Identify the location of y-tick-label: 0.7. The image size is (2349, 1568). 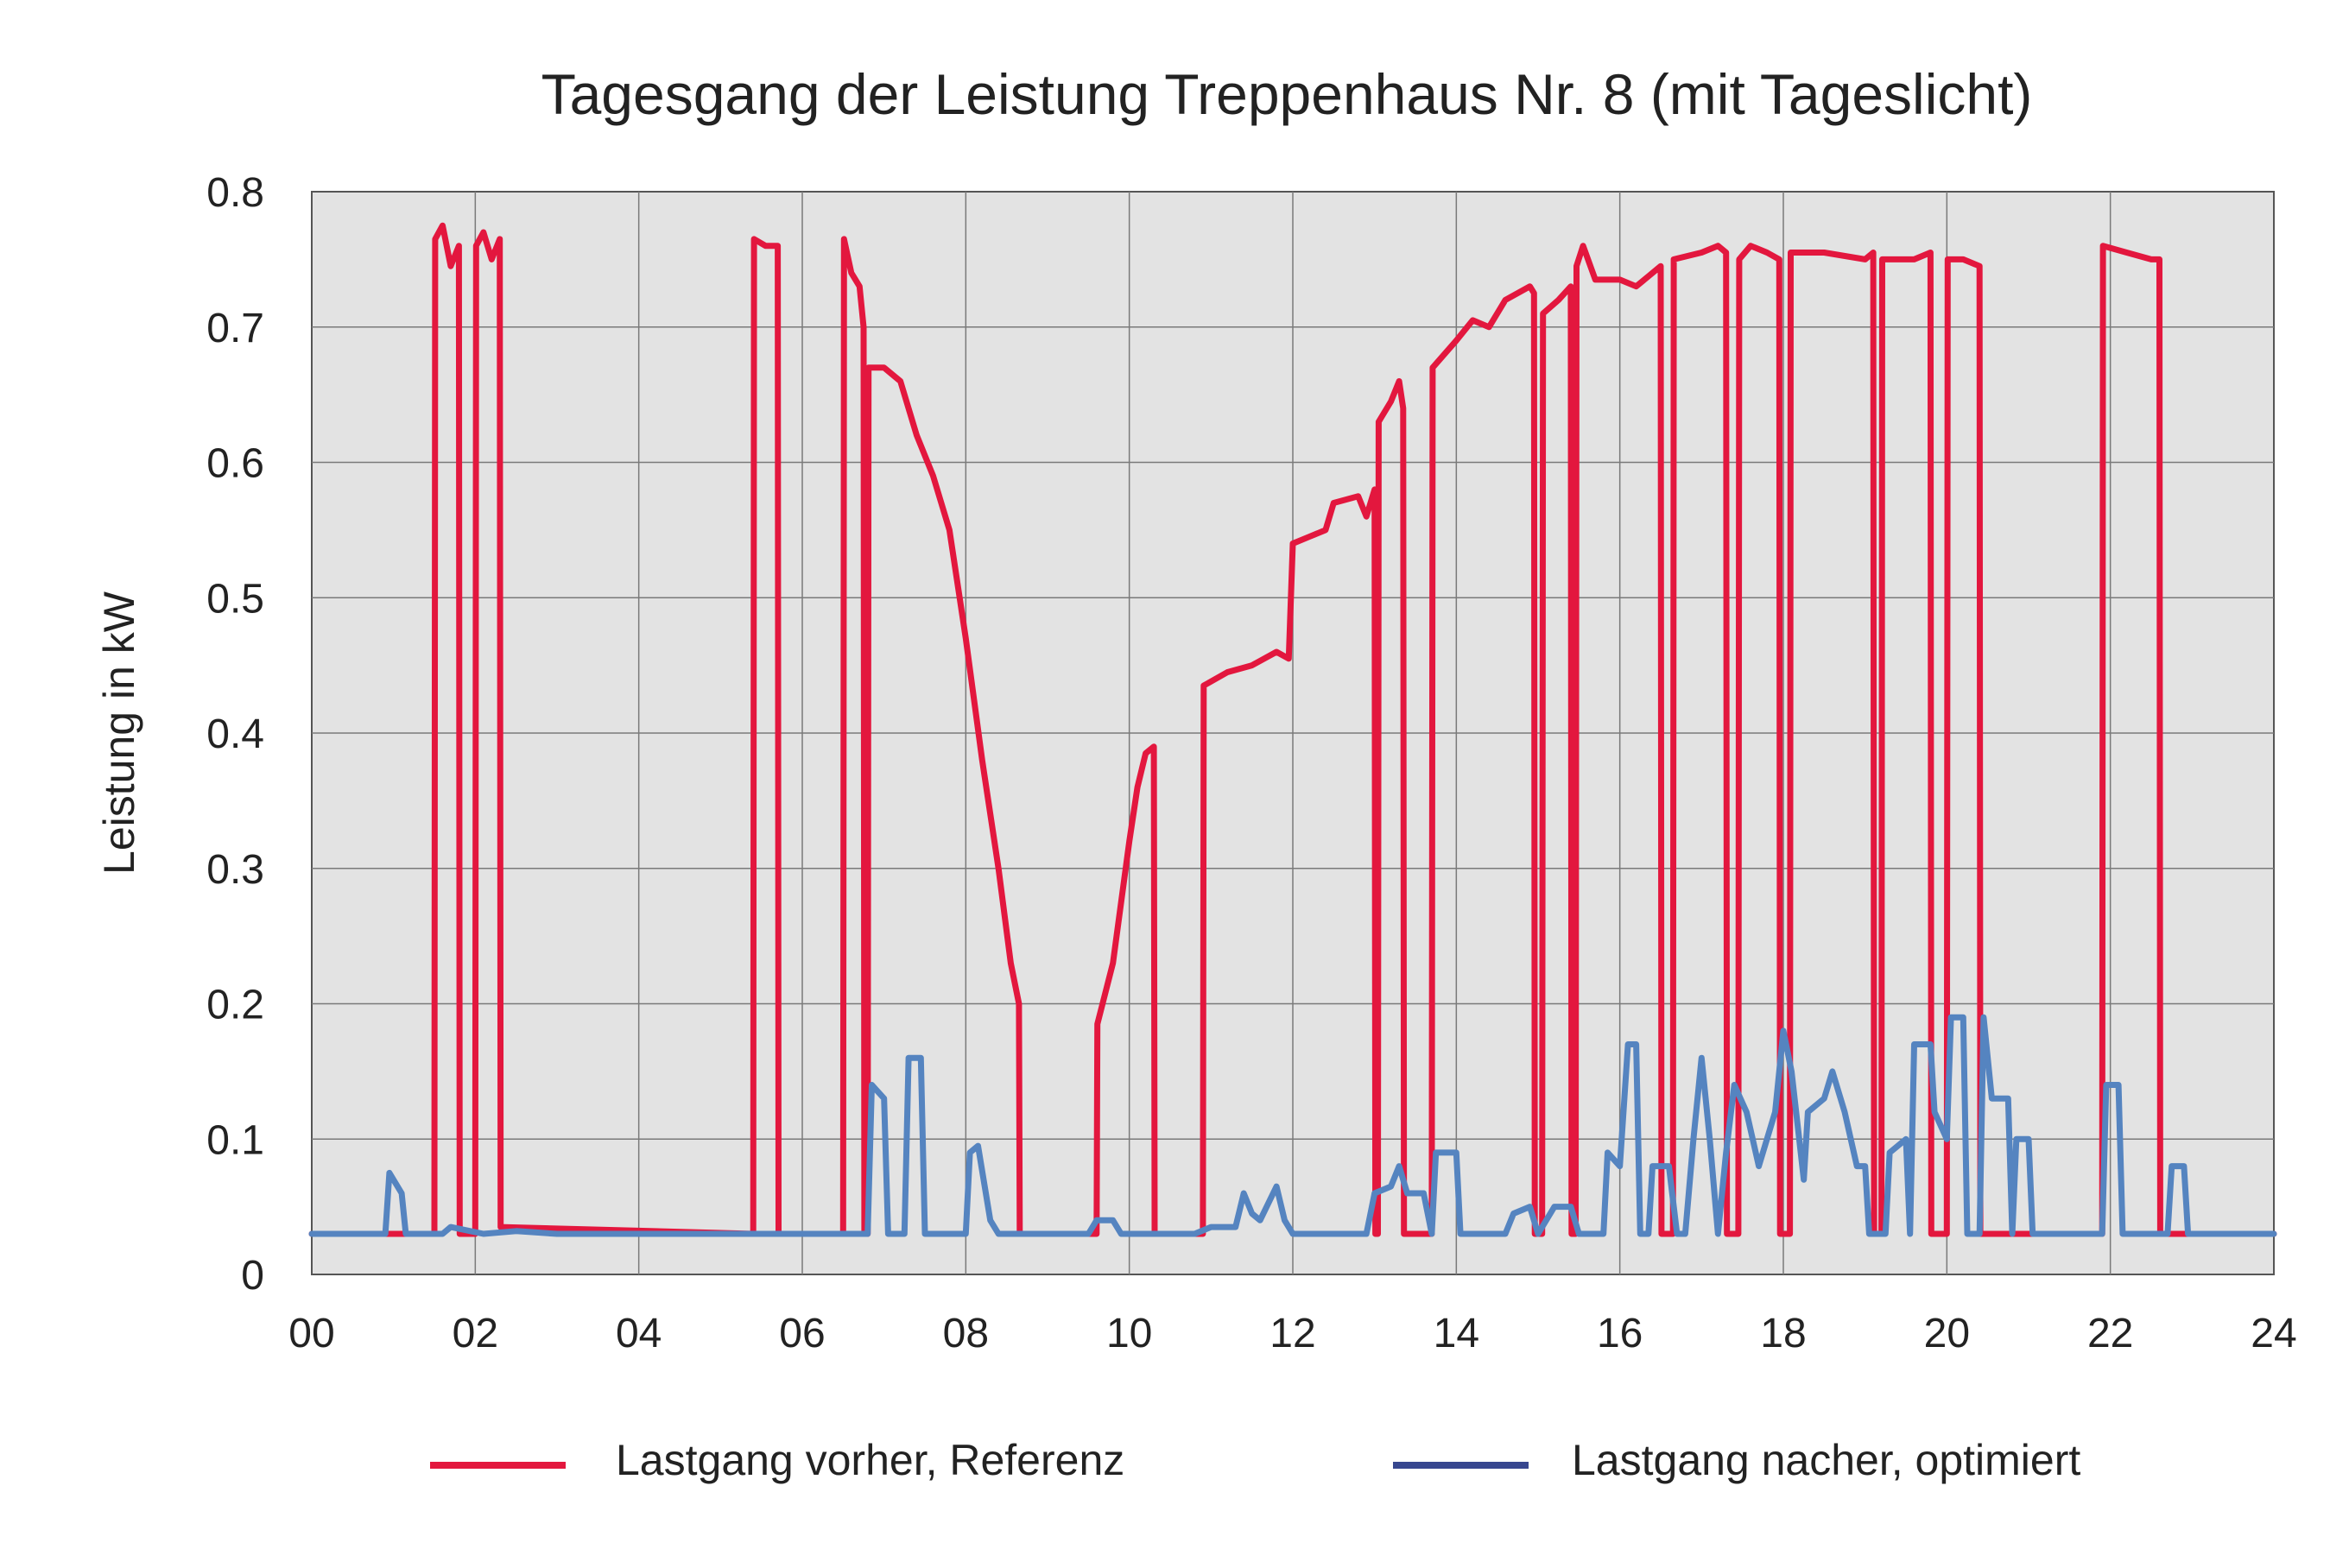
(235, 328).